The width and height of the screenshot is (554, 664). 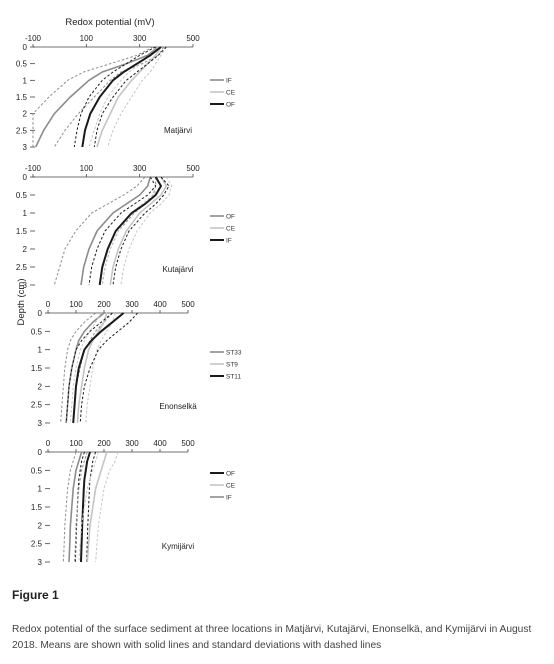 What do you see at coordinates (234, 353) in the screenshot?
I see `legend-label: ST33` at bounding box center [234, 353].